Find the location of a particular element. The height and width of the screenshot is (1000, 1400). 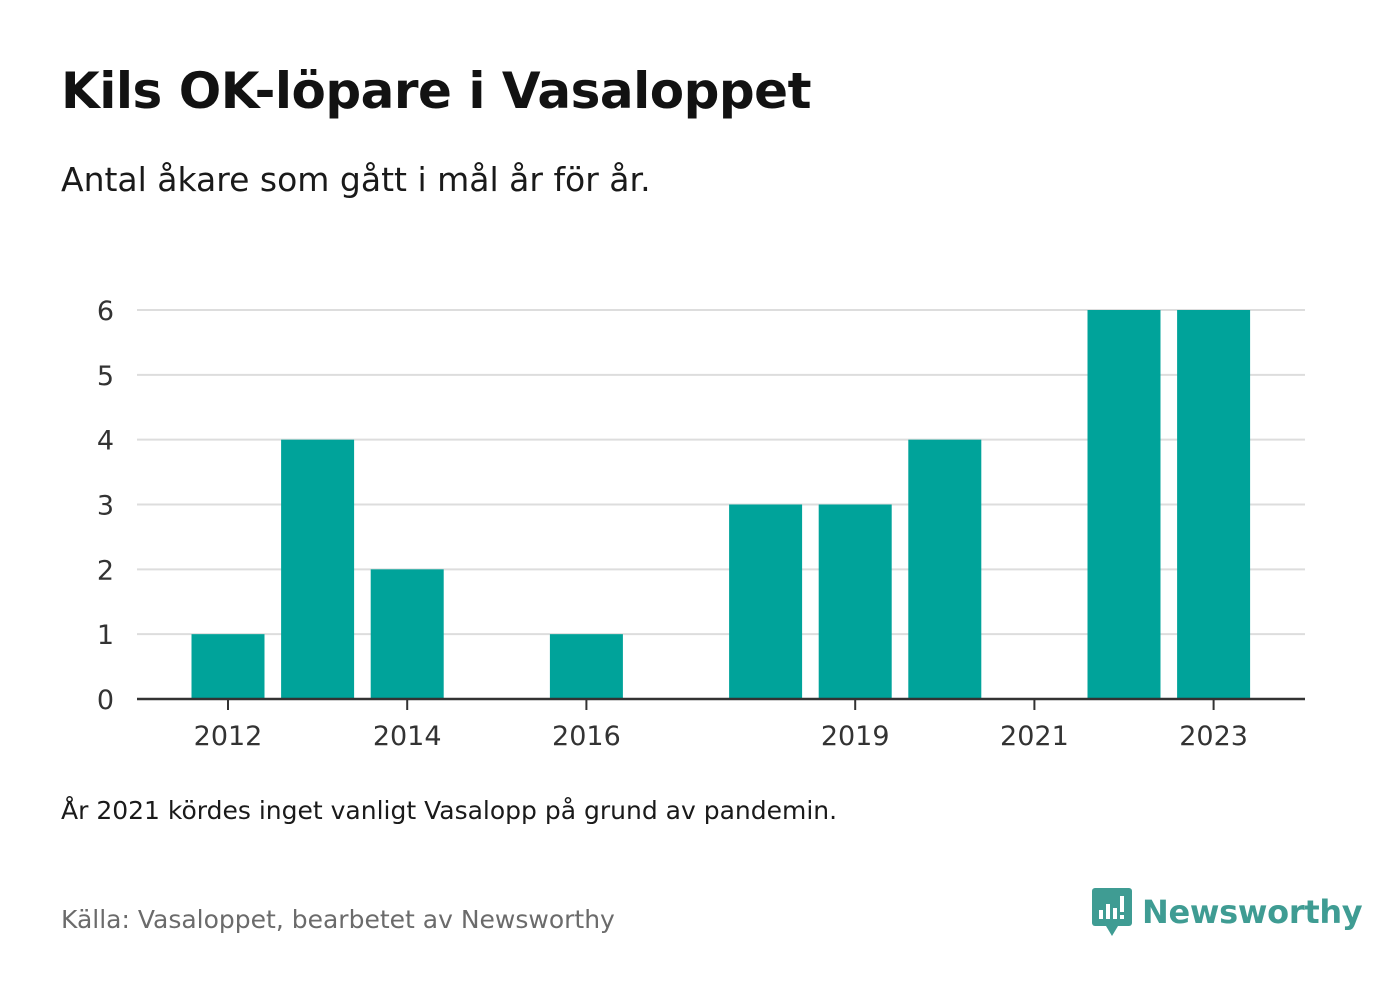

chart-title: Kils OK-löpare i Vasaloppet is located at coordinates (436, 91).